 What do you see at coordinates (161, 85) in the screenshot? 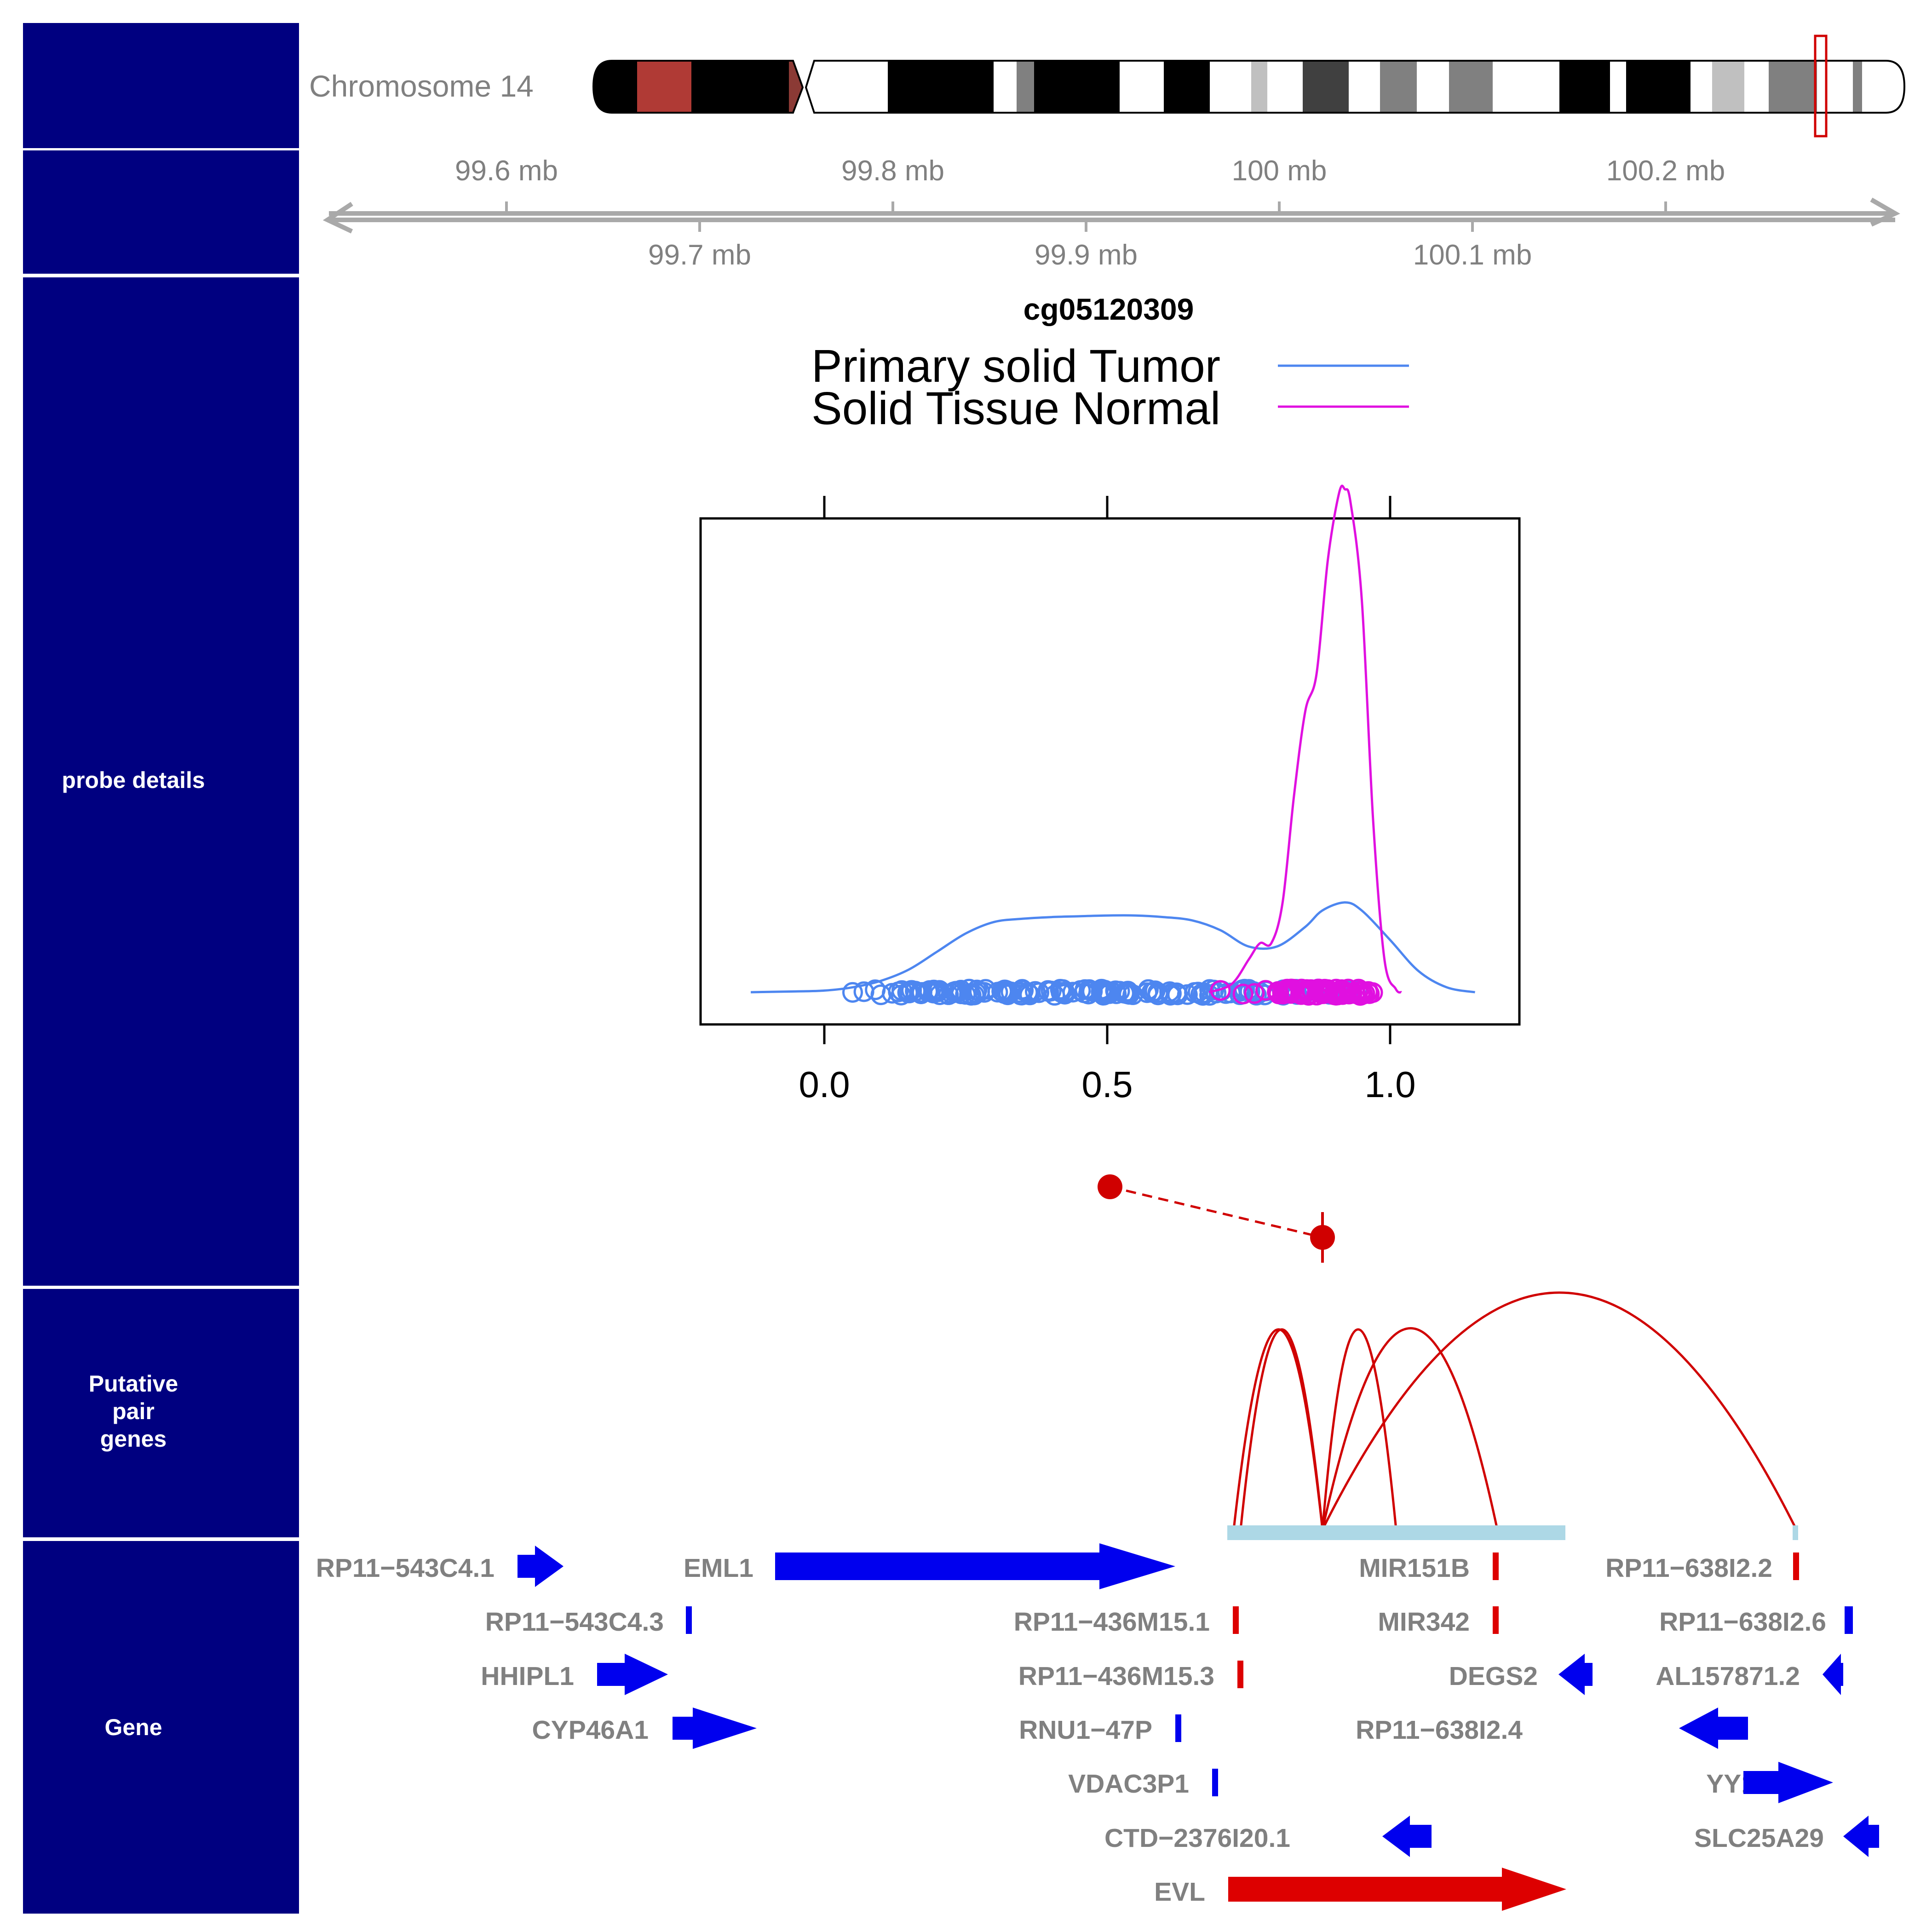
I see `chromosome-panel` at bounding box center [161, 85].